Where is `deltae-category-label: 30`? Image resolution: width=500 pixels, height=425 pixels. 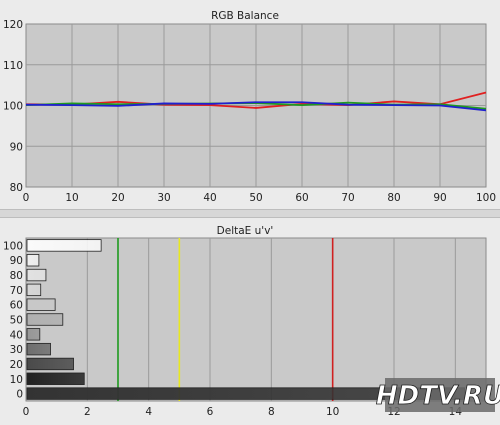
deltae-category-label: 30 is located at coordinates (16, 350).